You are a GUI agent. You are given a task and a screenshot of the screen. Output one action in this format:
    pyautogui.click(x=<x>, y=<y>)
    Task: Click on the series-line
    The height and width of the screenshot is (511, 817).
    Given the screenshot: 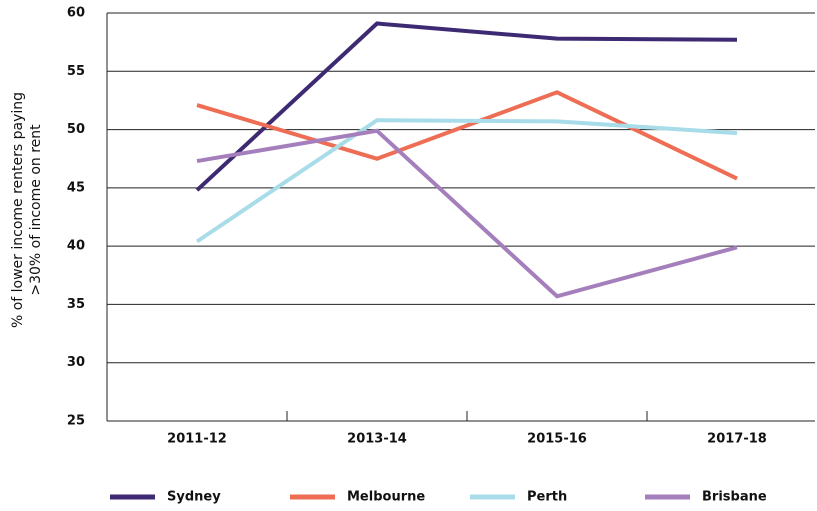 What is the action you would take?
    pyautogui.click(x=467, y=135)
    